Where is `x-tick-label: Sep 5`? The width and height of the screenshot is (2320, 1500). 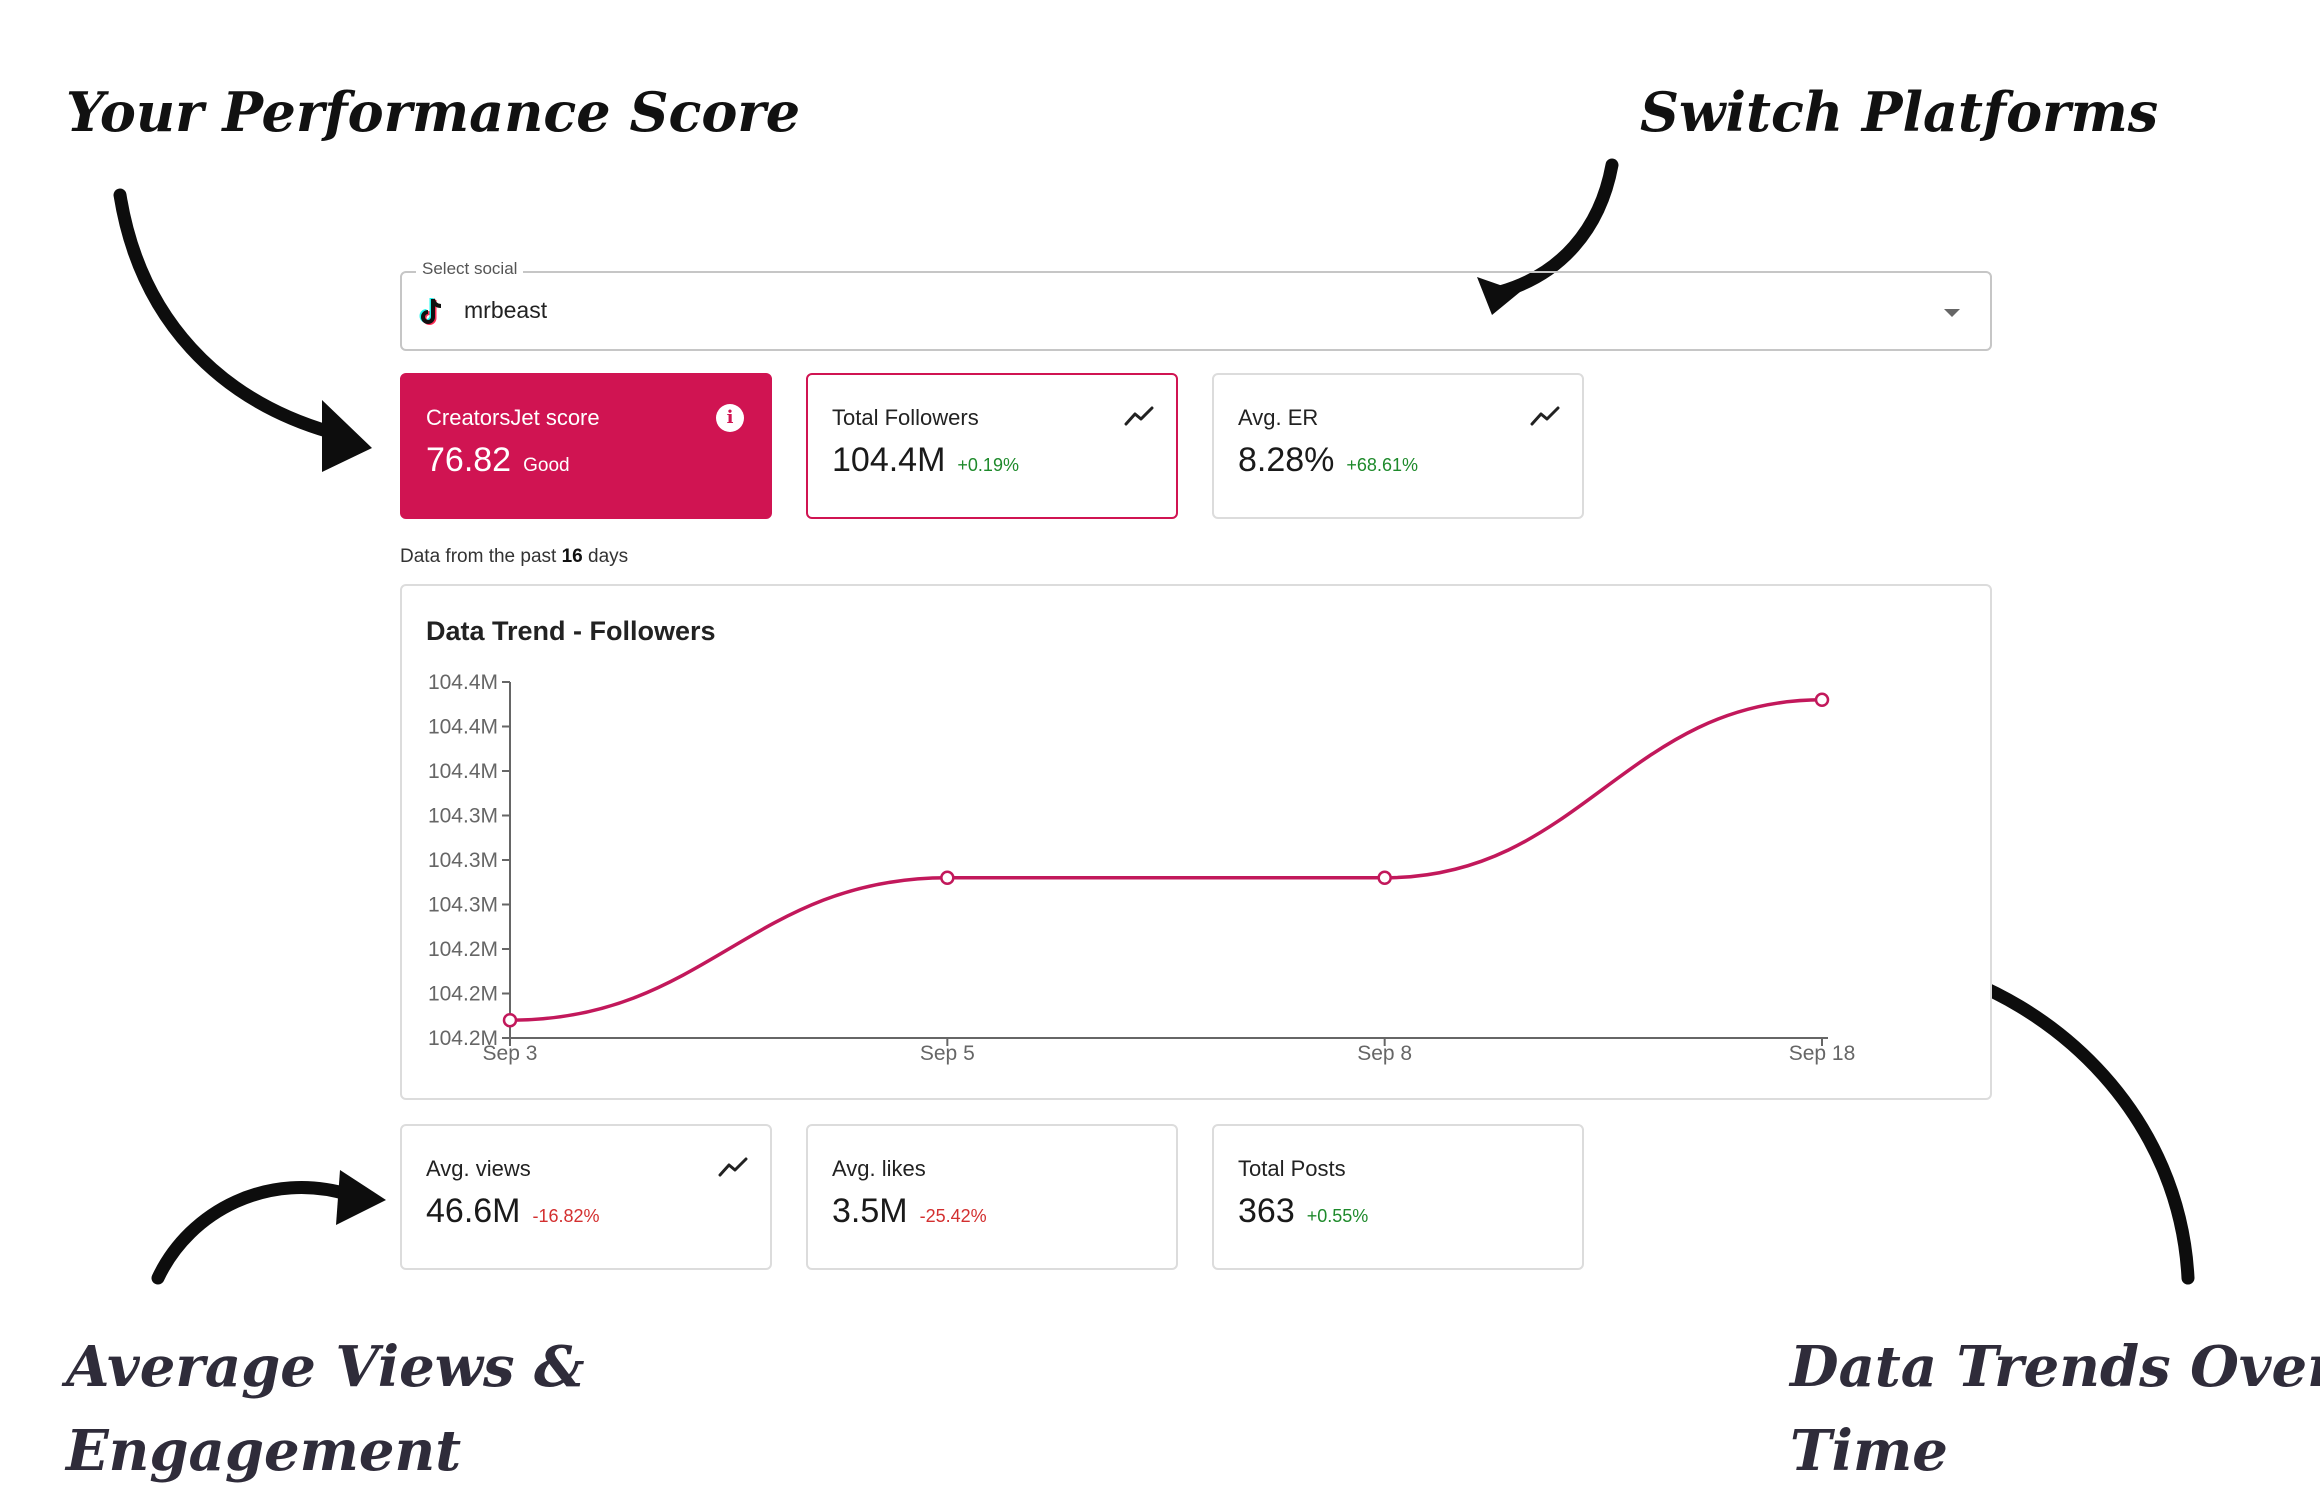
x-tick-label: Sep 5 is located at coordinates (947, 1053).